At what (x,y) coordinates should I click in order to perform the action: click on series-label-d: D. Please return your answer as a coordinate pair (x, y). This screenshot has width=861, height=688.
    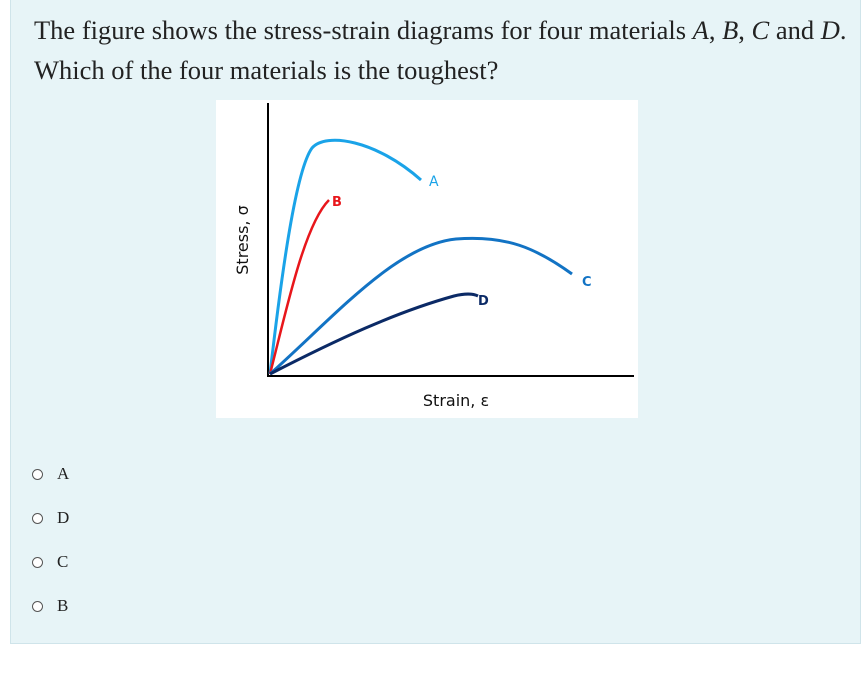
    Looking at the image, I should click on (483, 301).